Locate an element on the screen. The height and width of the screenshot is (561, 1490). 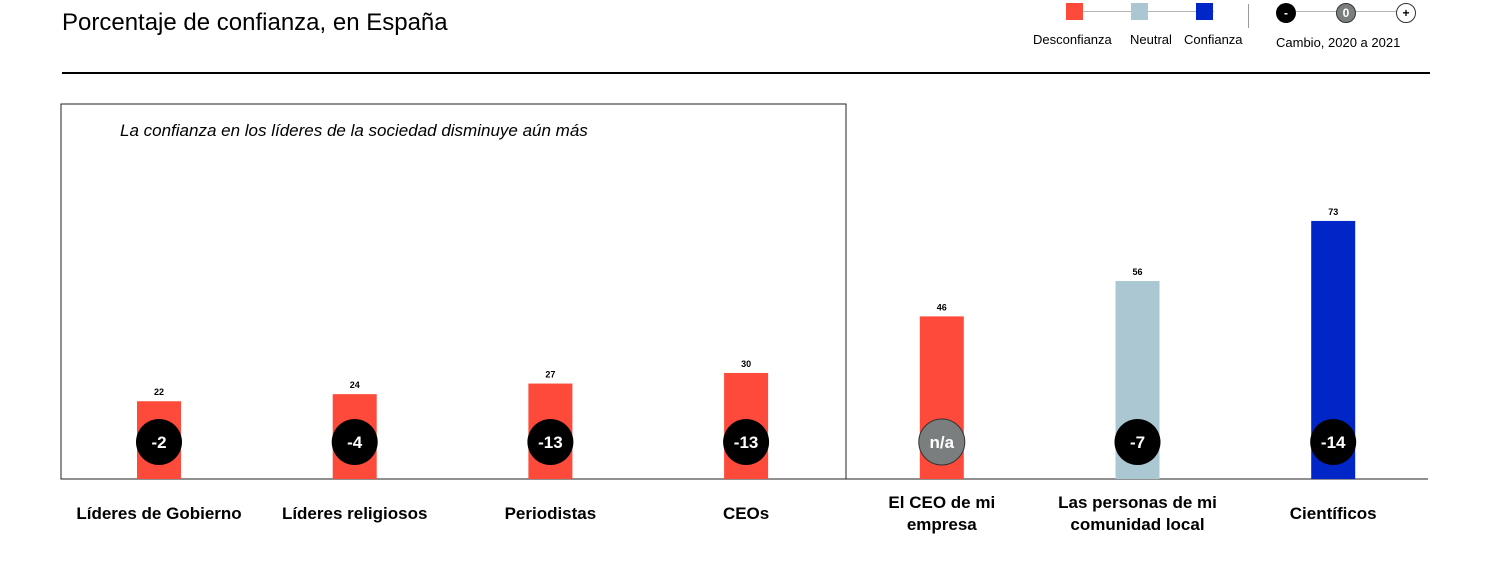
change-badge-label-4: n/a is located at coordinates (942, 442).